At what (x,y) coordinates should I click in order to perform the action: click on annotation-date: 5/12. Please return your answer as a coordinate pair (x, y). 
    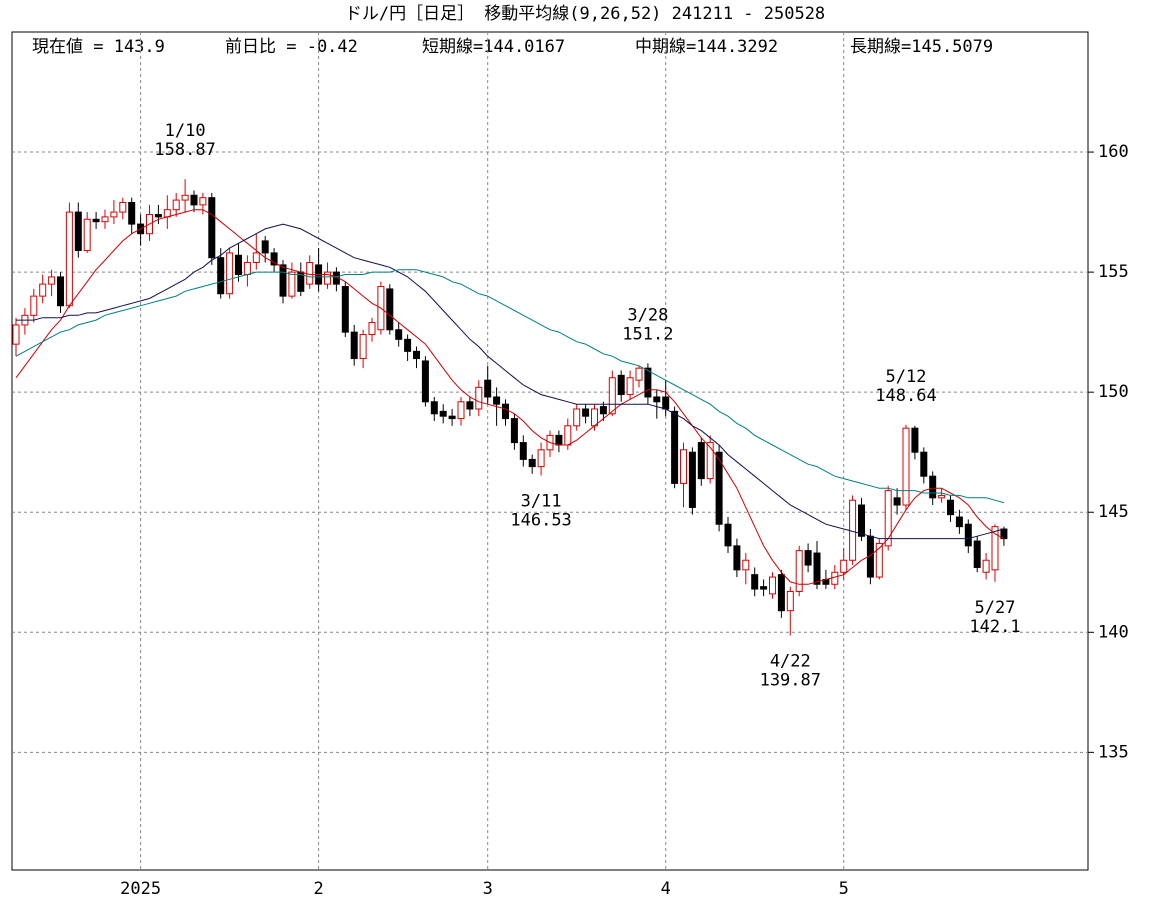
    Looking at the image, I should click on (906, 377).